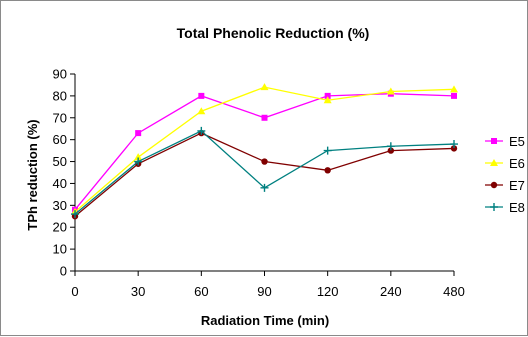  Describe the element at coordinates (60, 205) in the screenshot. I see `y-tick-label: 30` at that location.